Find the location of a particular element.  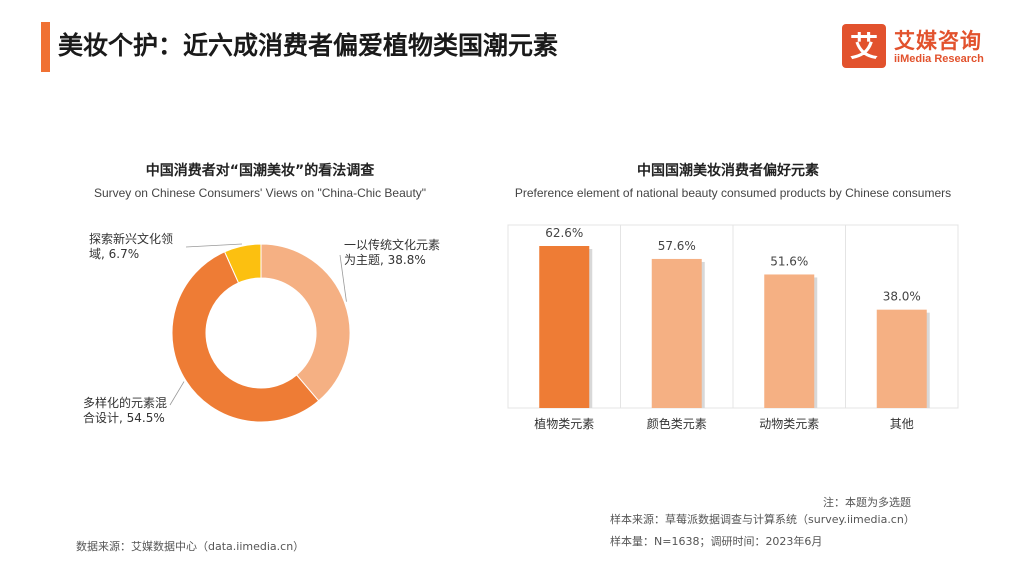

bar-data-label-1: 57.6% is located at coordinates (677, 246).